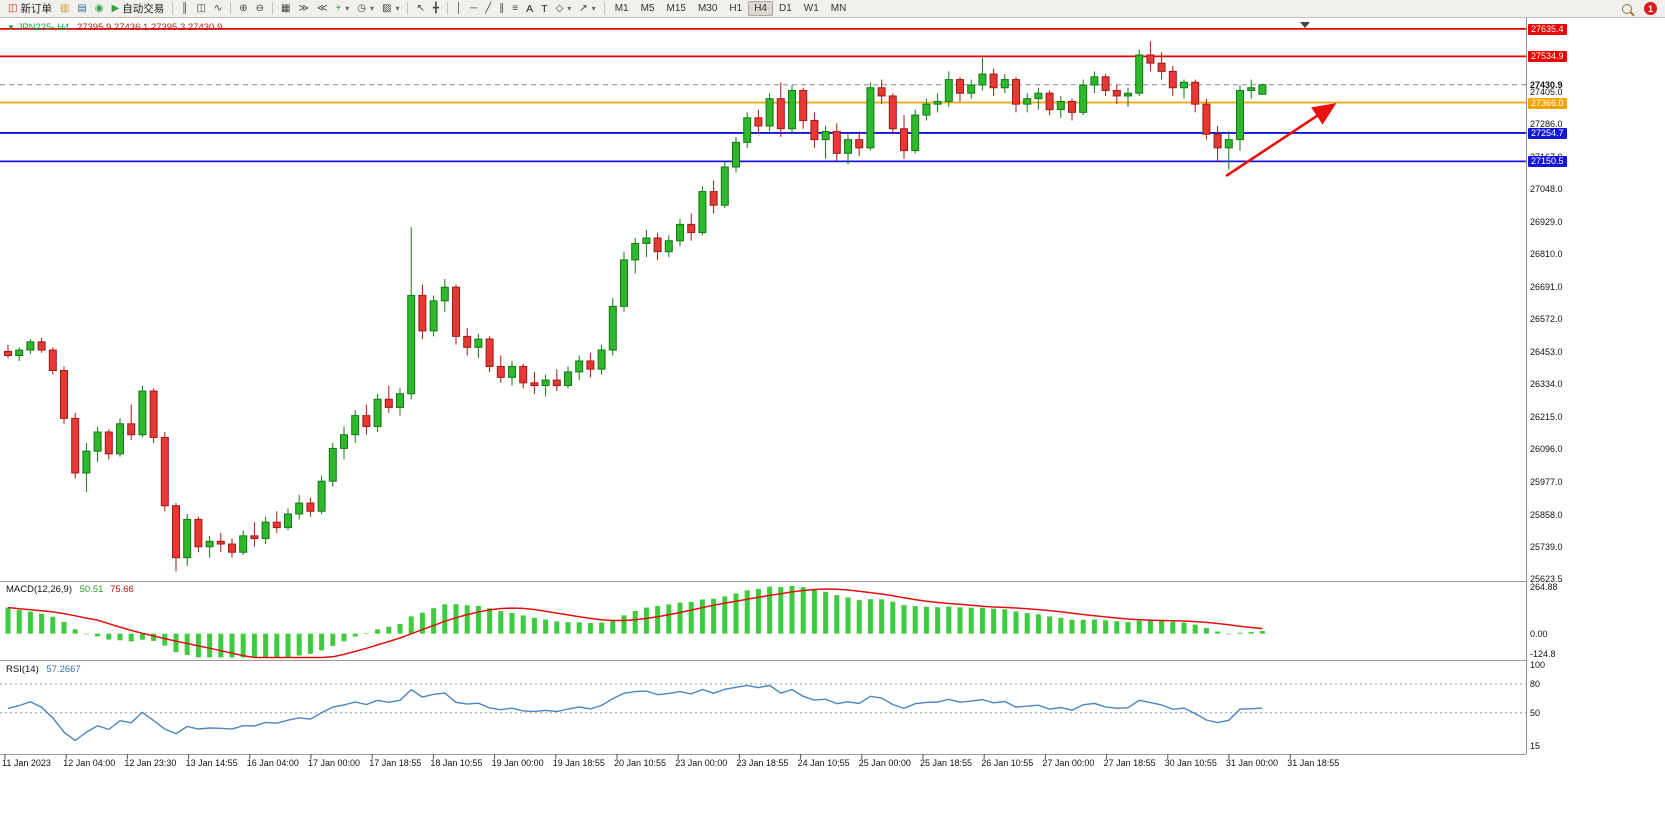 This screenshot has width=1665, height=829. Describe the element at coordinates (811, 8) in the screenshot. I see `timeframe-w1-button: W1` at that location.